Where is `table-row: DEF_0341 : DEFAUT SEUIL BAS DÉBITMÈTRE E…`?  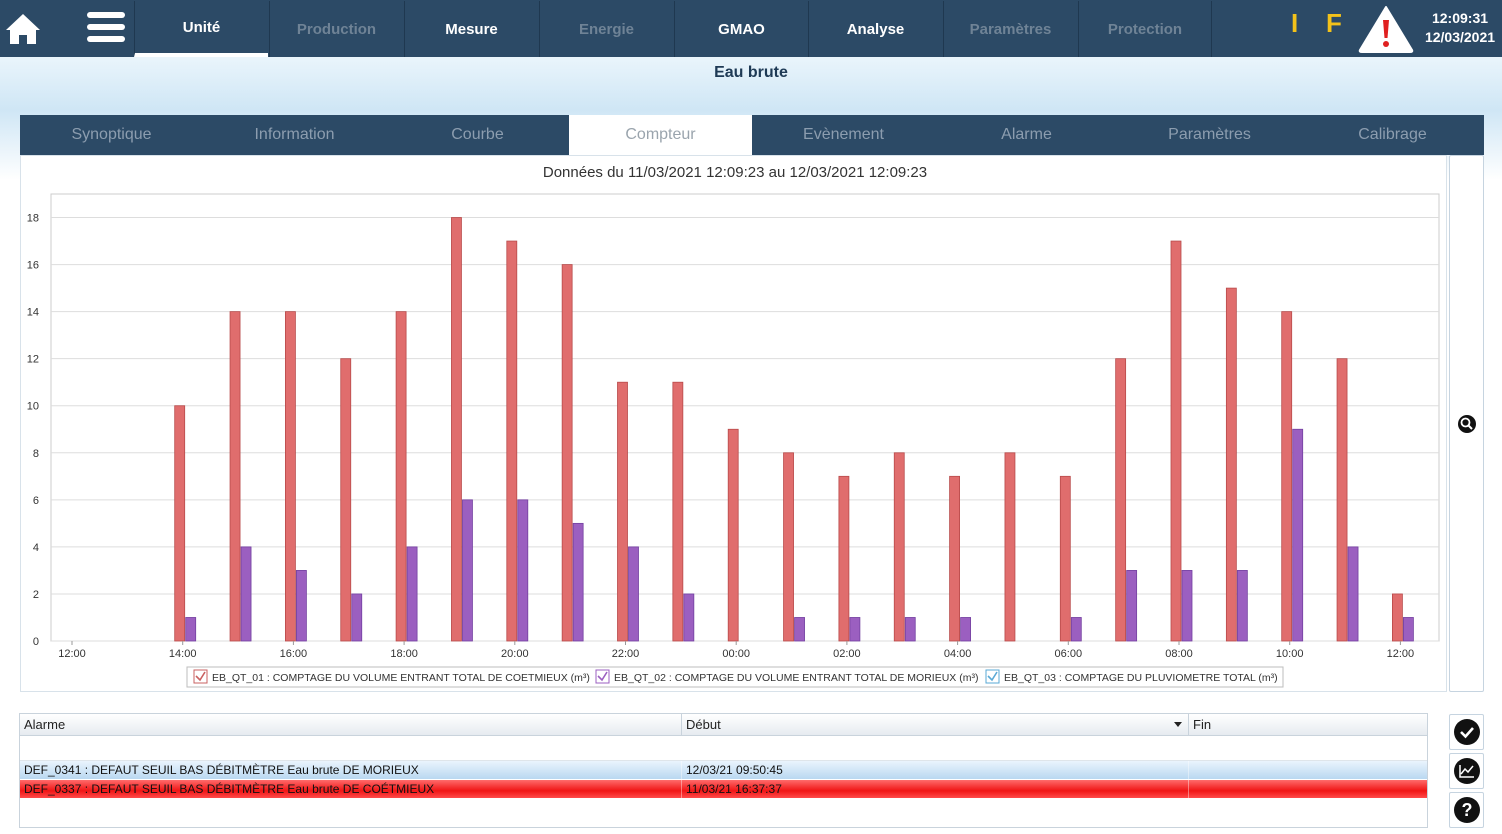 table-row: DEF_0341 : DEFAUT SEUIL BAS DÉBITMÈTRE E… is located at coordinates (723, 770).